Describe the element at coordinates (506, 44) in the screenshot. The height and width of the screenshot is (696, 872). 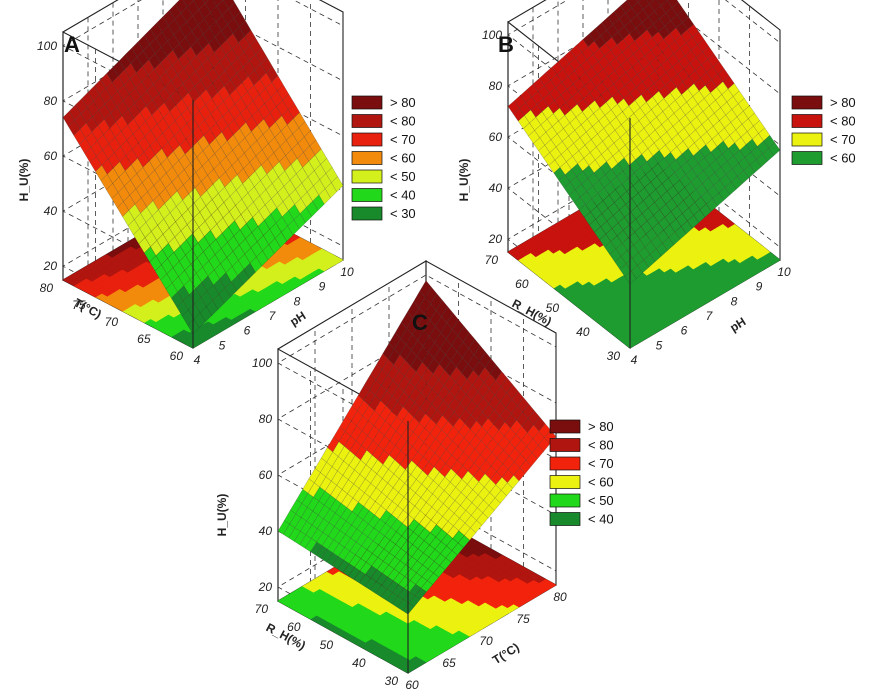
I see `panel-label: B` at that location.